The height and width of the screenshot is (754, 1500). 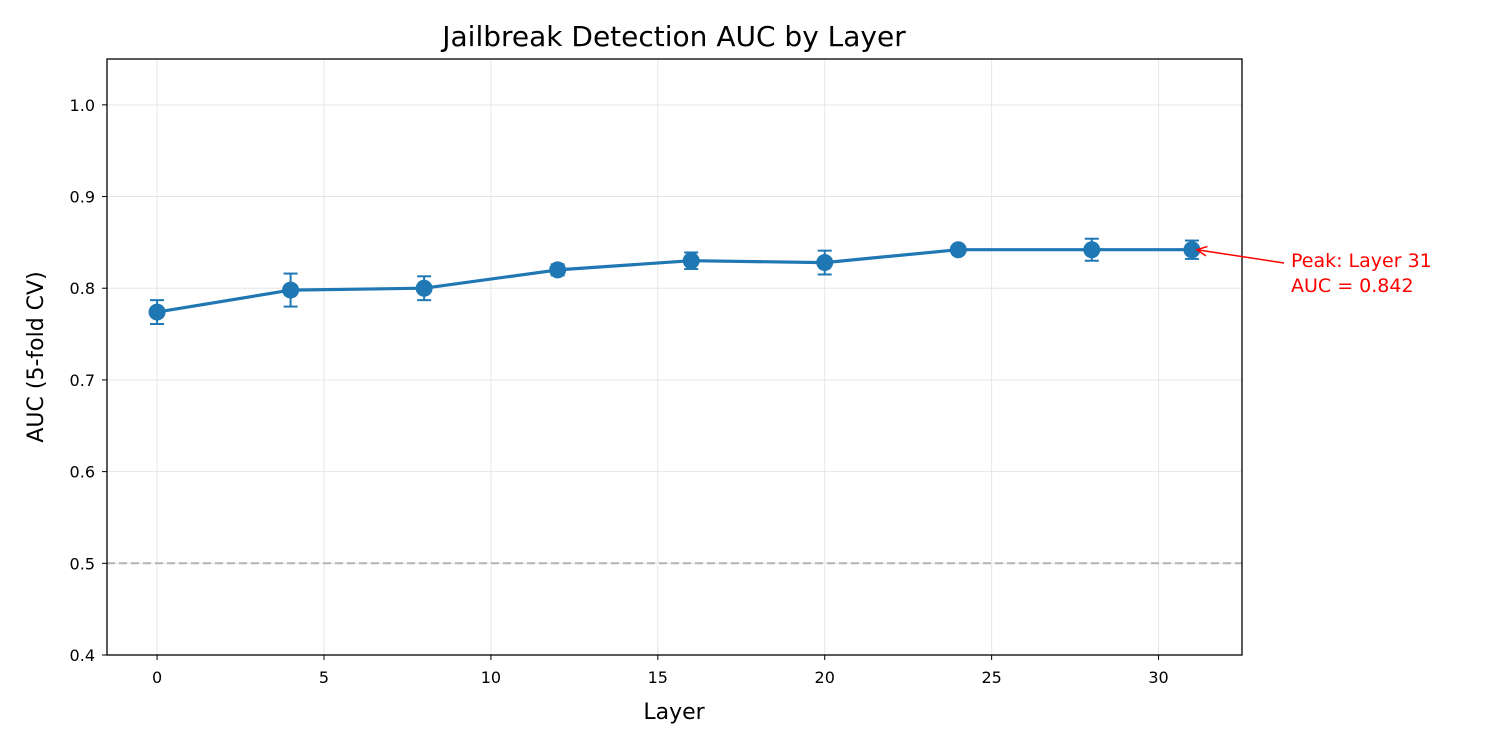 What do you see at coordinates (1240, 256) in the screenshot?
I see `annotation-arrow-shaft` at bounding box center [1240, 256].